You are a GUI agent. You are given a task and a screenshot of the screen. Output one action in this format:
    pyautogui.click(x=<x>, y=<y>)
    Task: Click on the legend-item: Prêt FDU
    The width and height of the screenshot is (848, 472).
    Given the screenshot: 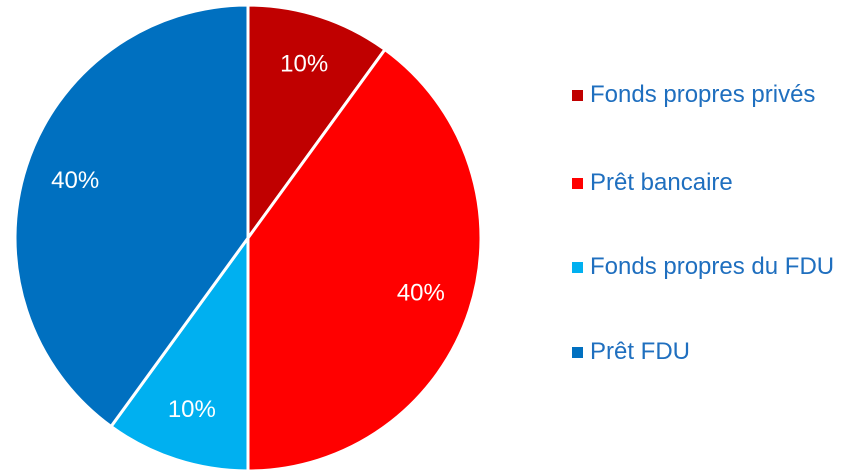 What is the action you would take?
    pyautogui.click(x=707, y=351)
    